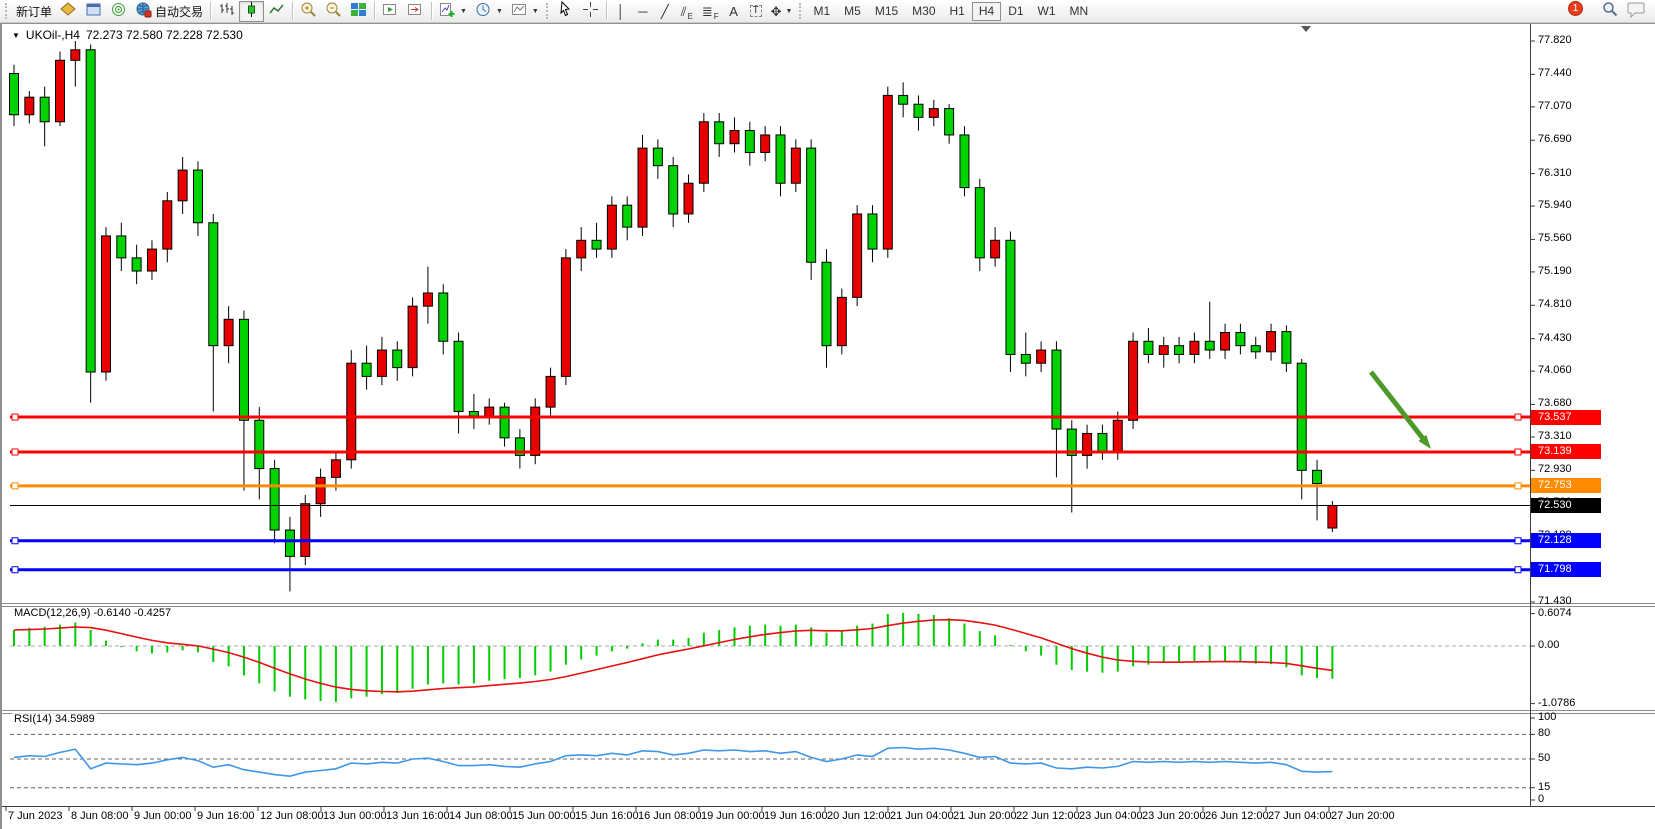 This screenshot has height=829, width=1655. Describe the element at coordinates (143, 11) in the screenshot. I see `globe-icon` at that location.